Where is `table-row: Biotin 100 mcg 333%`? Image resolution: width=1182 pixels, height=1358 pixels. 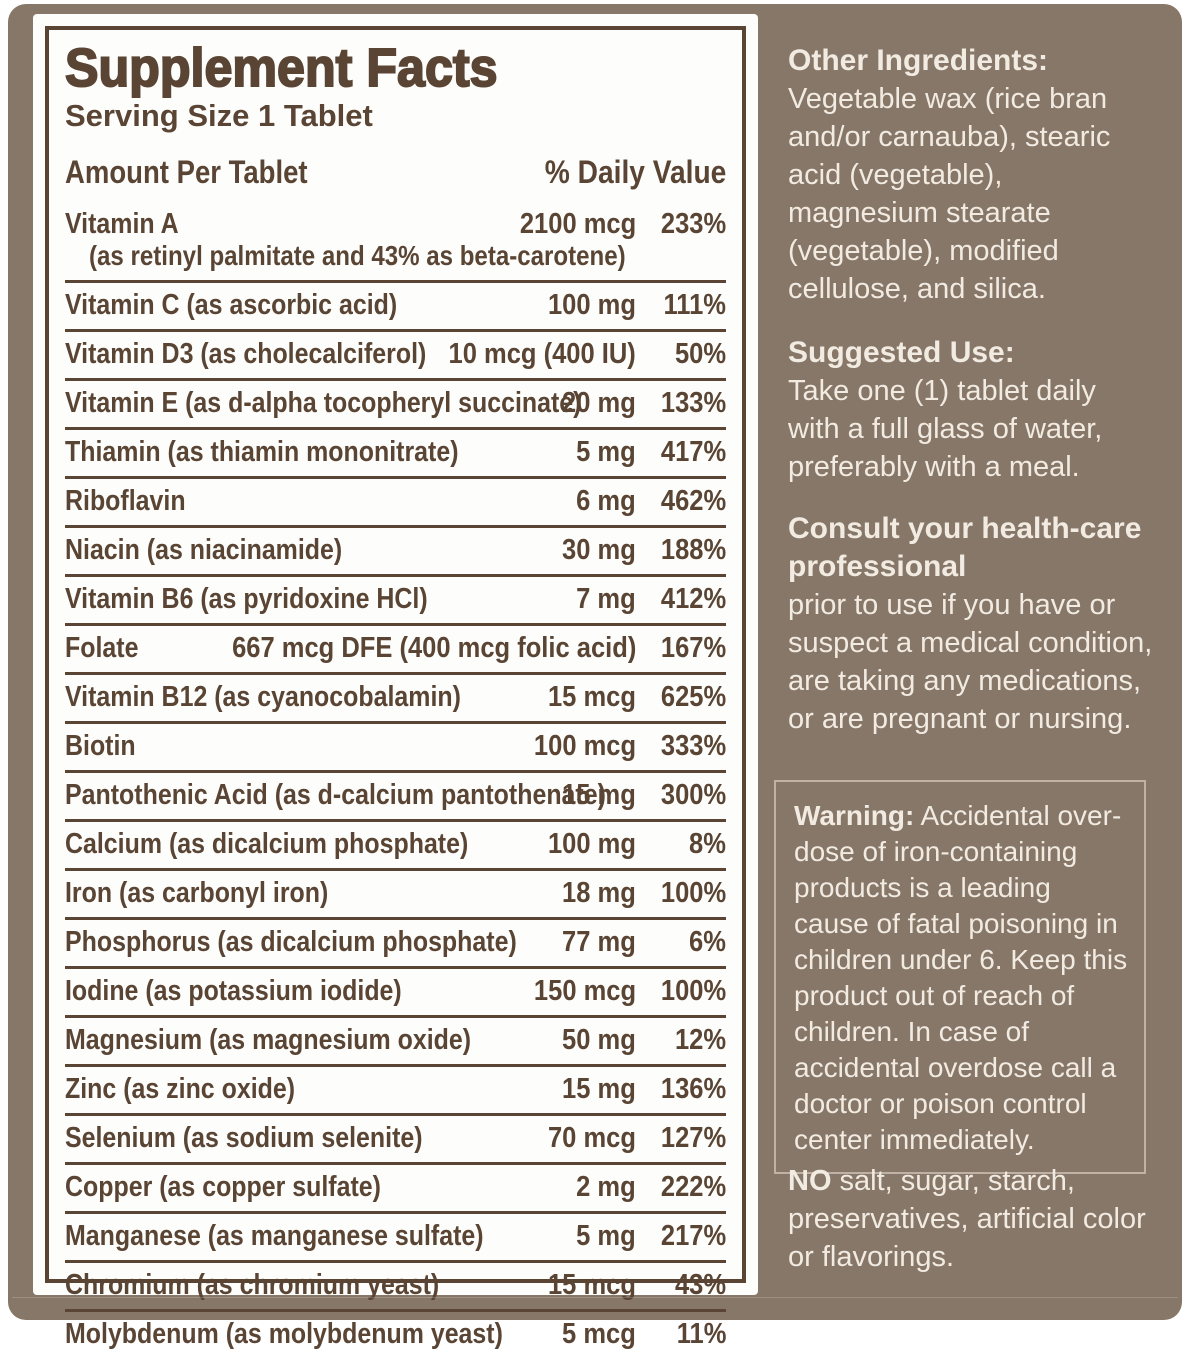 table-row: Biotin 100 mcg 333% is located at coordinates (395, 745).